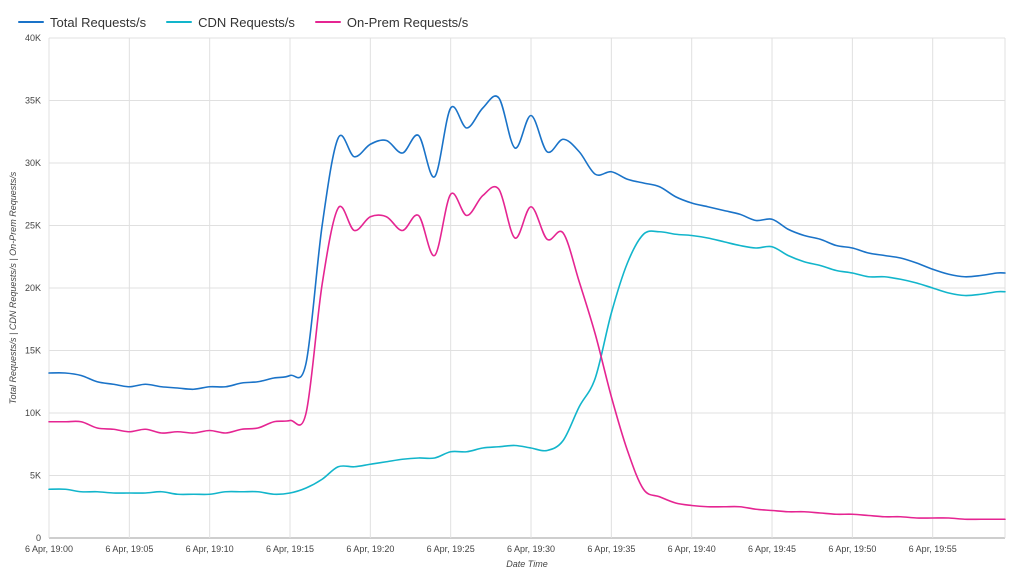 The width and height of the screenshot is (1024, 575). Describe the element at coordinates (38, 538) in the screenshot. I see `y-tick-label: 0` at that location.